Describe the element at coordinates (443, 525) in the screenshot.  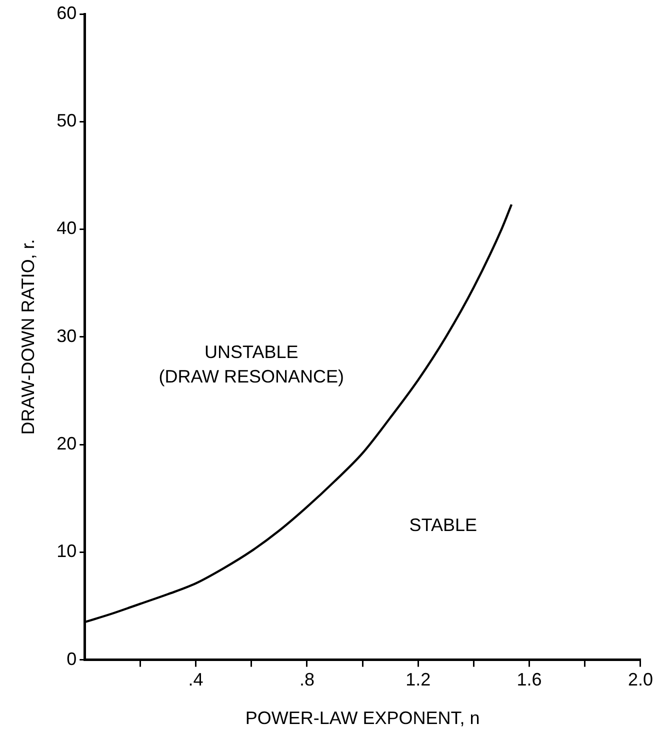
I see `annotation: STABLE` at that location.